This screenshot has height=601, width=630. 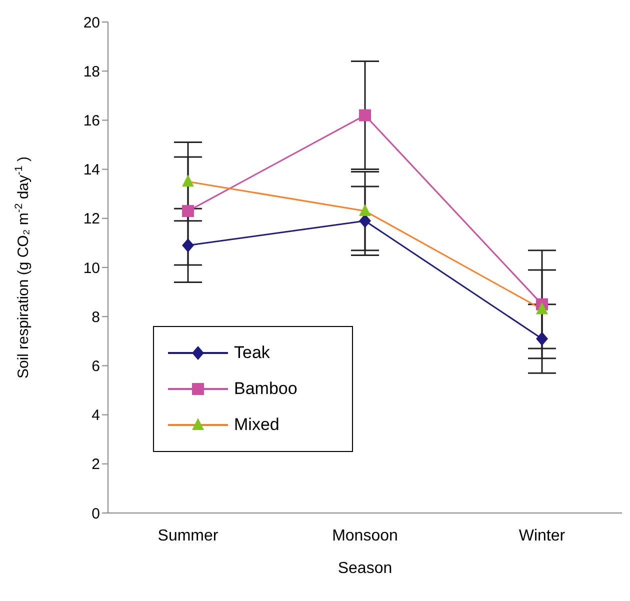 I want to click on y-tick-label: 0, so click(x=96, y=513).